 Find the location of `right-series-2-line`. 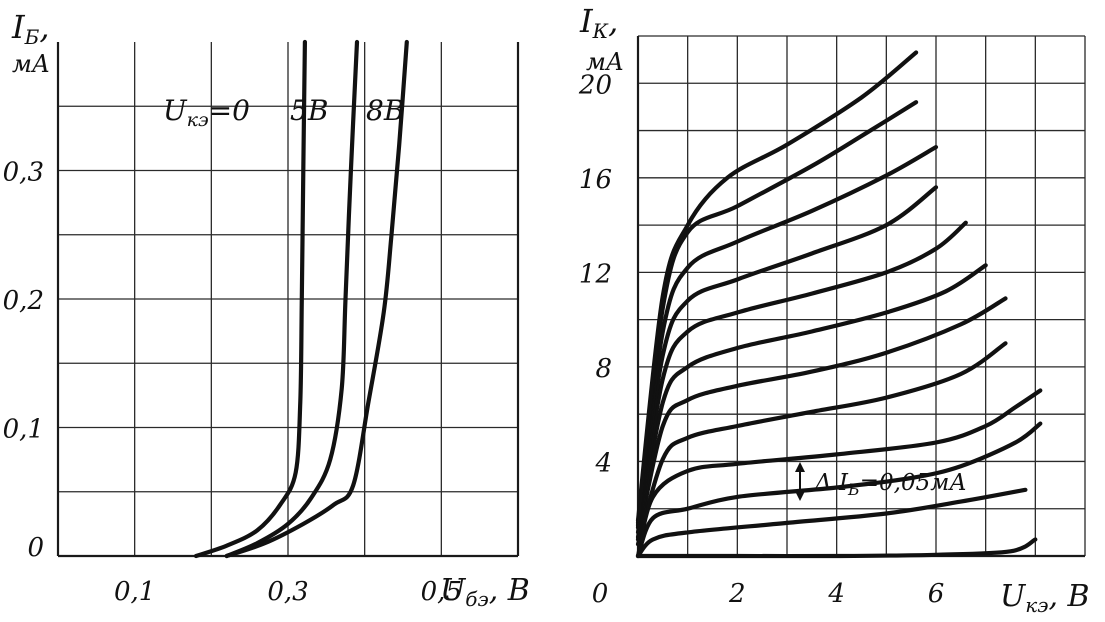

right-series-2-line is located at coordinates (839, 490).